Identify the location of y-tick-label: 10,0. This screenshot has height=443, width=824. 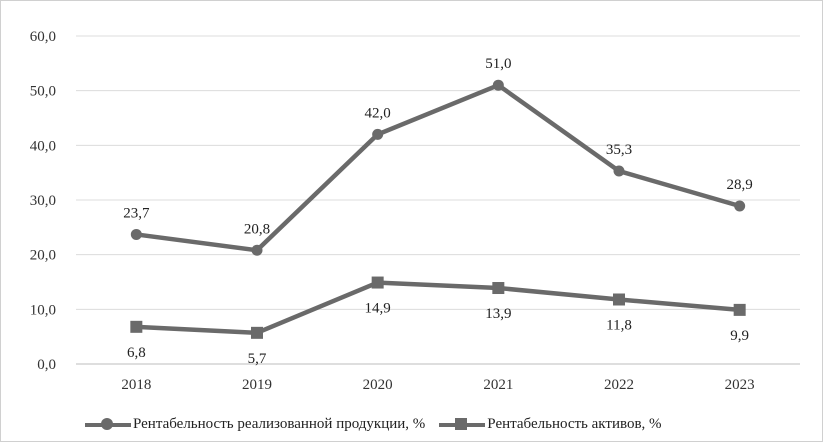
(43, 310).